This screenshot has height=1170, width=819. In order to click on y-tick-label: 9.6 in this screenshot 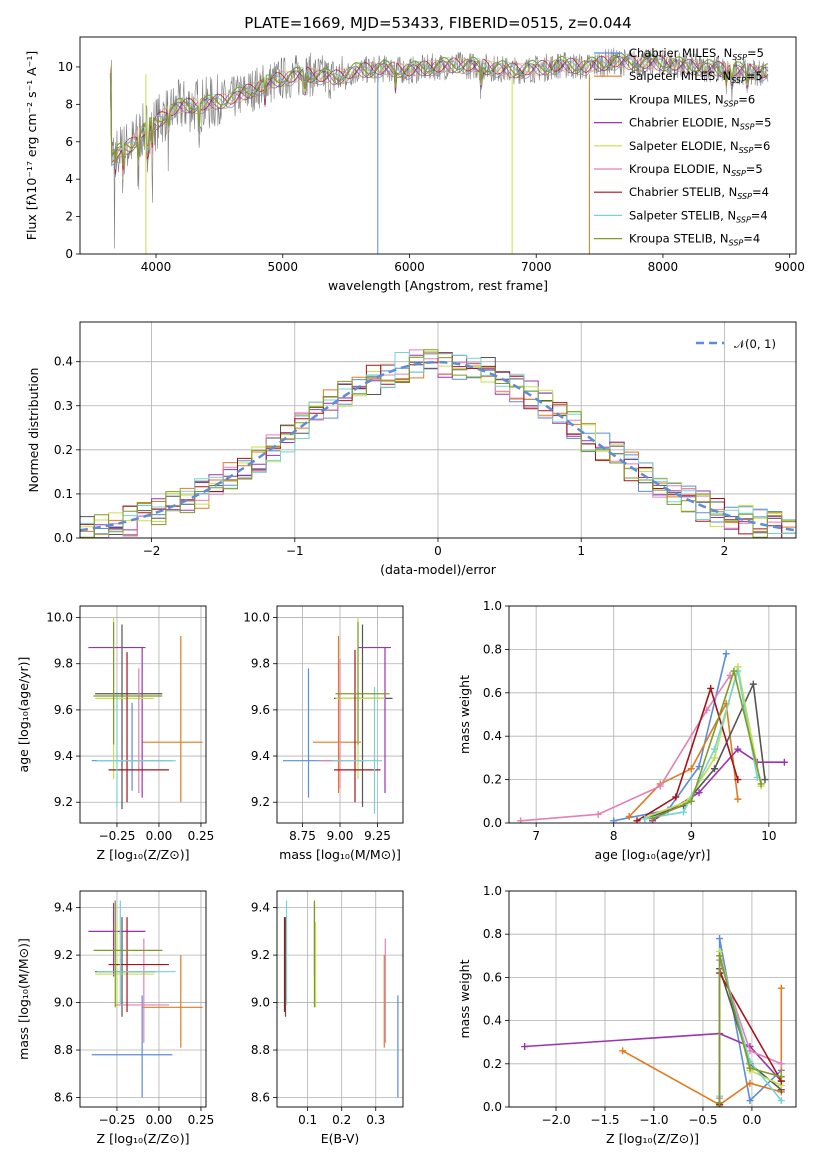, I will do `click(63, 710)`.